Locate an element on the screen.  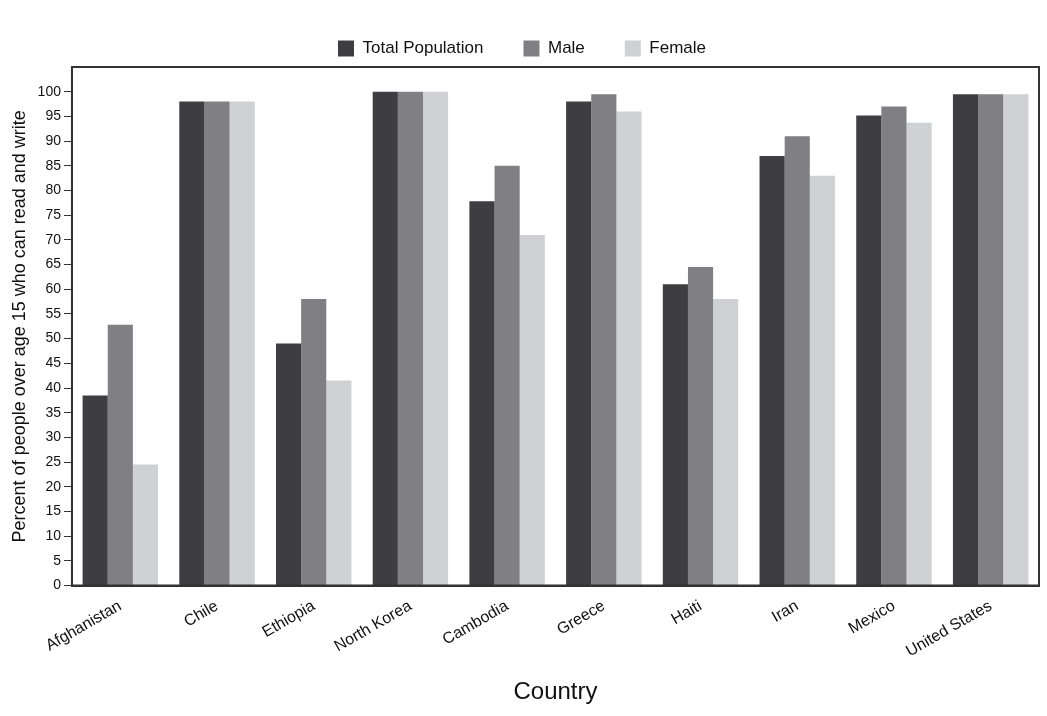
y-tick-label: 95 is located at coordinates (53, 115).